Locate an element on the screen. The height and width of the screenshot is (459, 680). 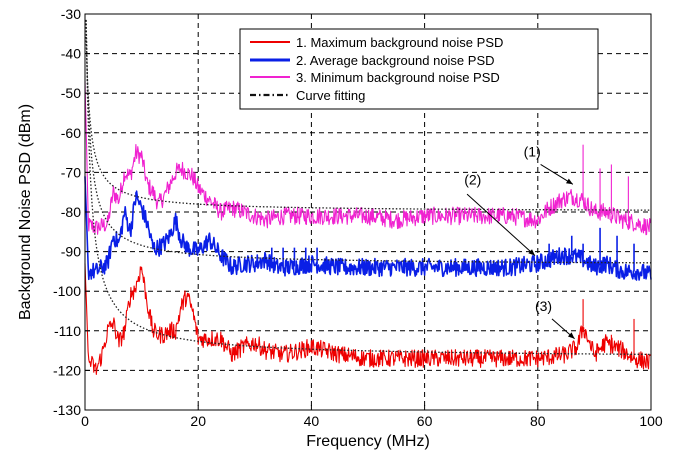
y-tick-label: -110 is located at coordinates (67, 331).